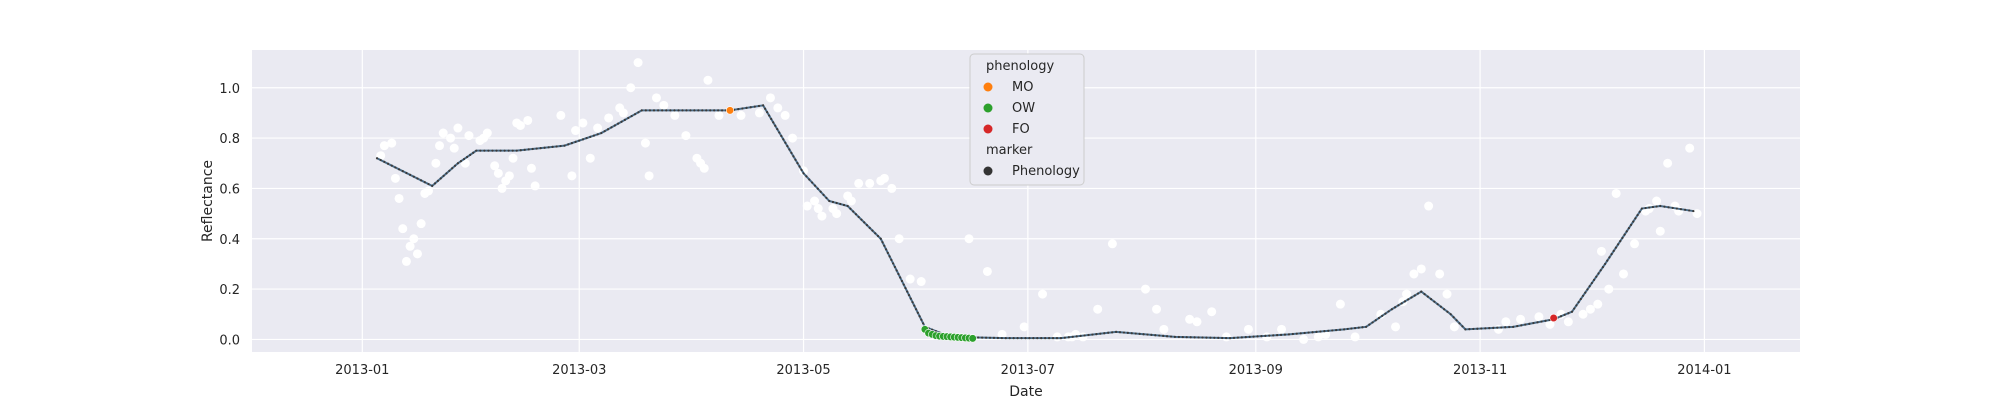 The height and width of the screenshot is (400, 2000). What do you see at coordinates (988, 87) in the screenshot?
I see `legend-marker` at bounding box center [988, 87].